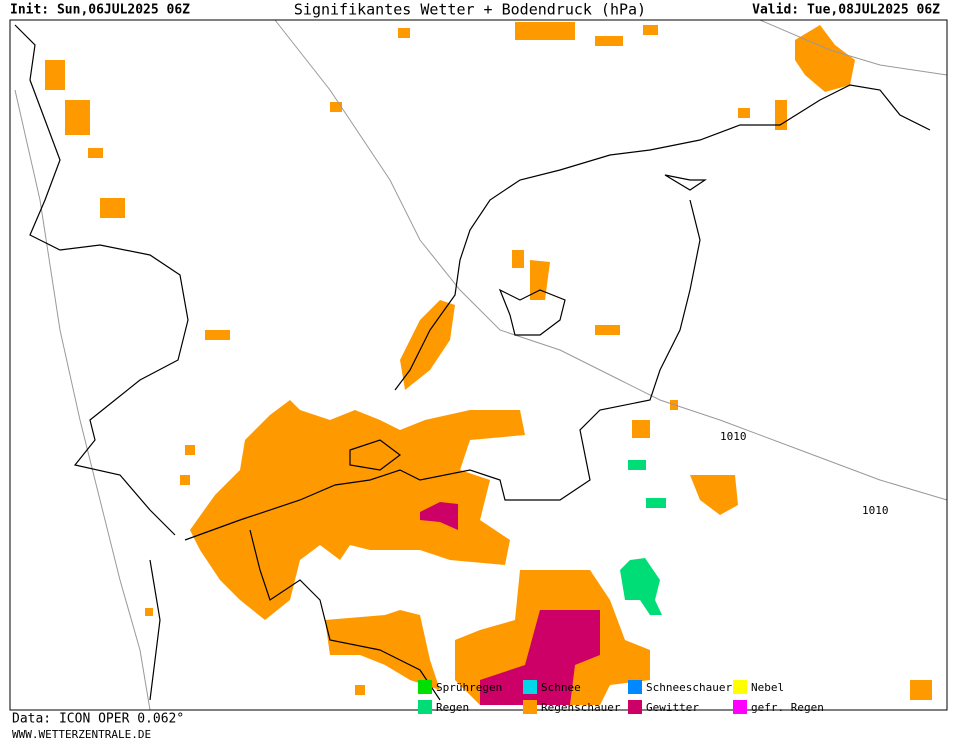  What do you see at coordinates (581, 707) in the screenshot?
I see `legend-label: Regenschauer` at bounding box center [581, 707].